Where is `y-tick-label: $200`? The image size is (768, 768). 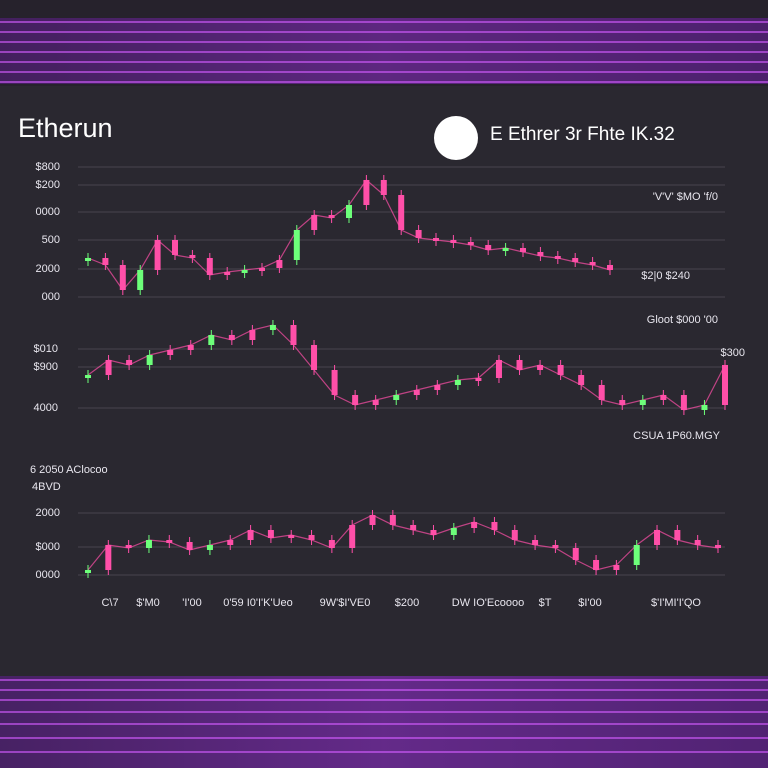
y-tick-label: $200 is located at coordinates (48, 185).